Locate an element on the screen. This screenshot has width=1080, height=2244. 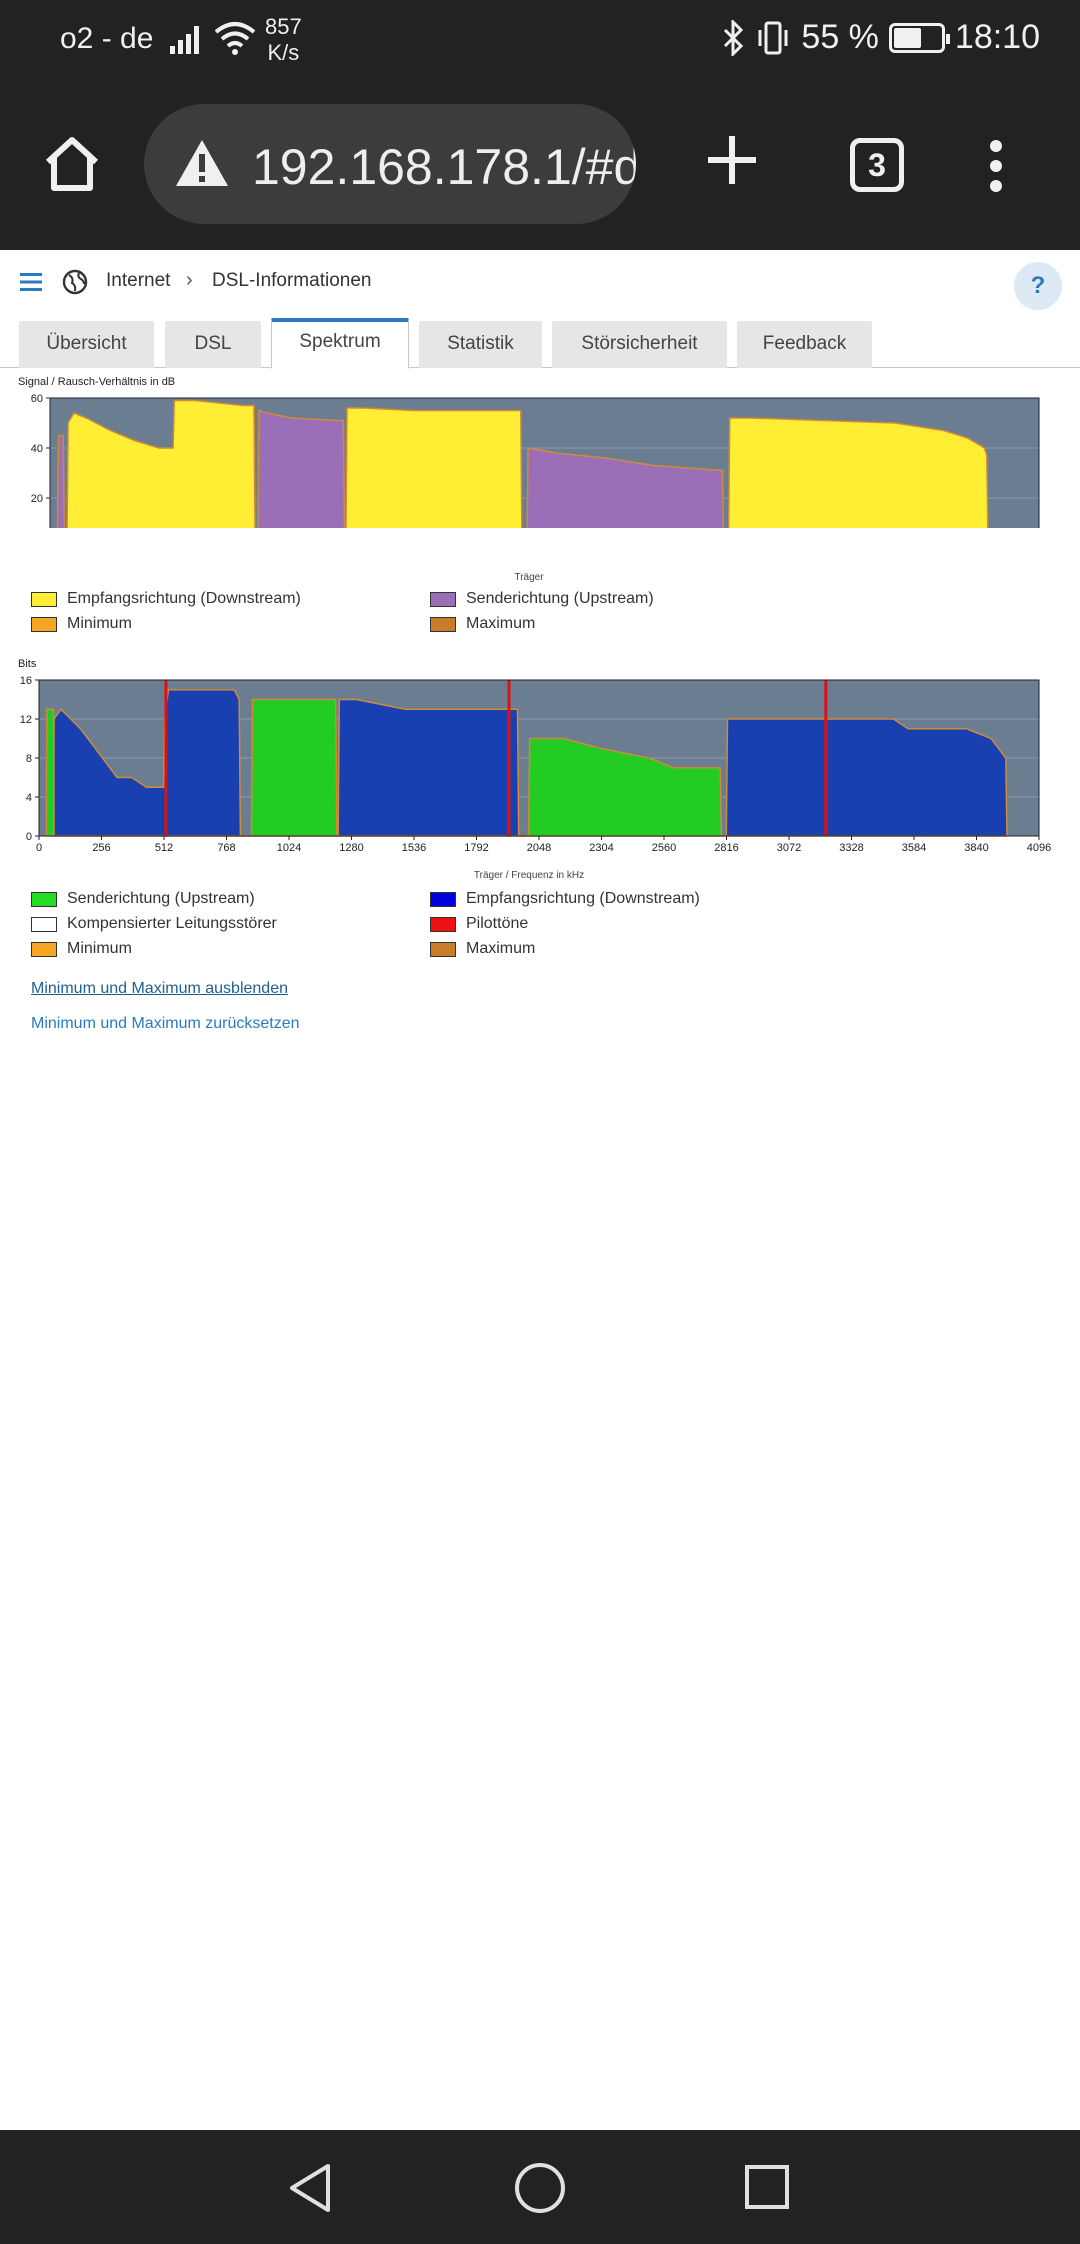
tab-dsl: DSL is located at coordinates (213, 344).